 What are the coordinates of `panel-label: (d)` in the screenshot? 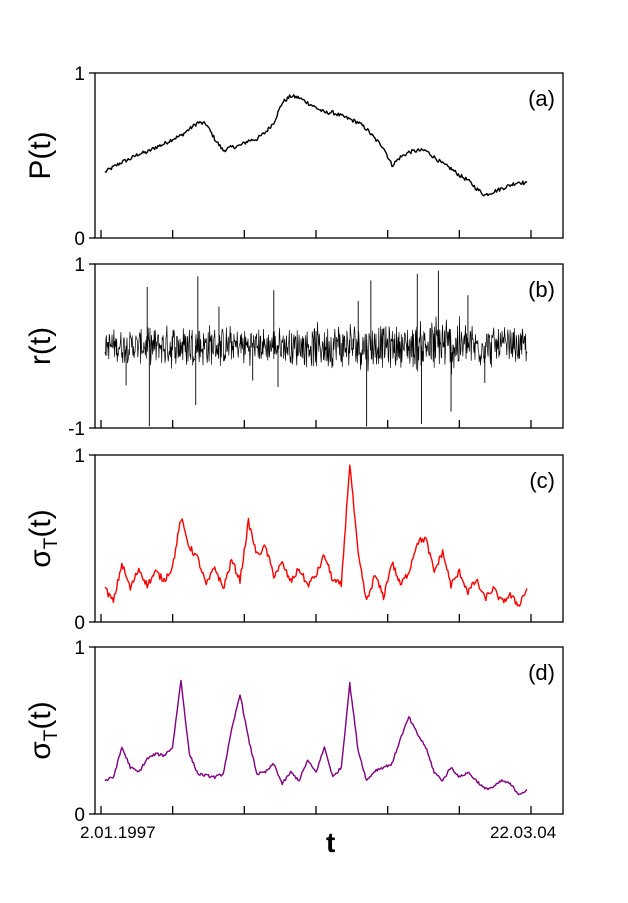 It's located at (541, 672).